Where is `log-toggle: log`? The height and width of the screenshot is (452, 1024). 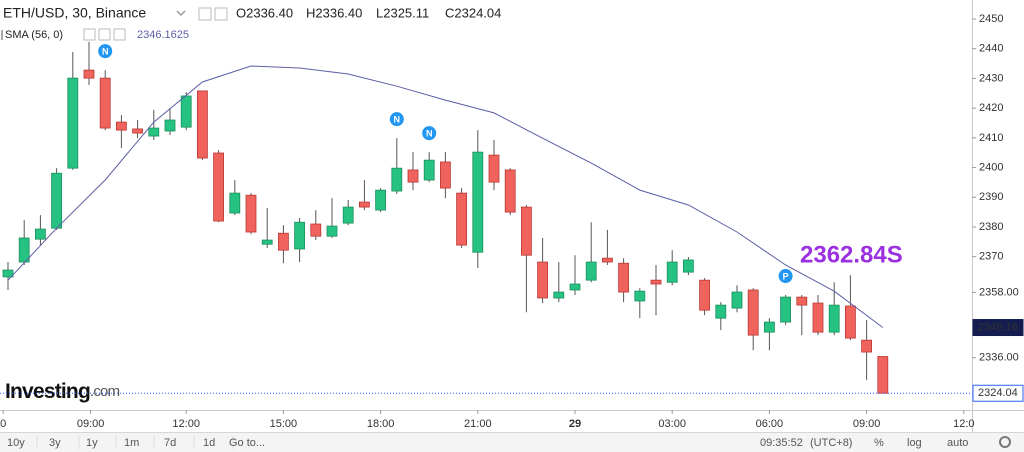
log-toggle: log is located at coordinates (914, 443).